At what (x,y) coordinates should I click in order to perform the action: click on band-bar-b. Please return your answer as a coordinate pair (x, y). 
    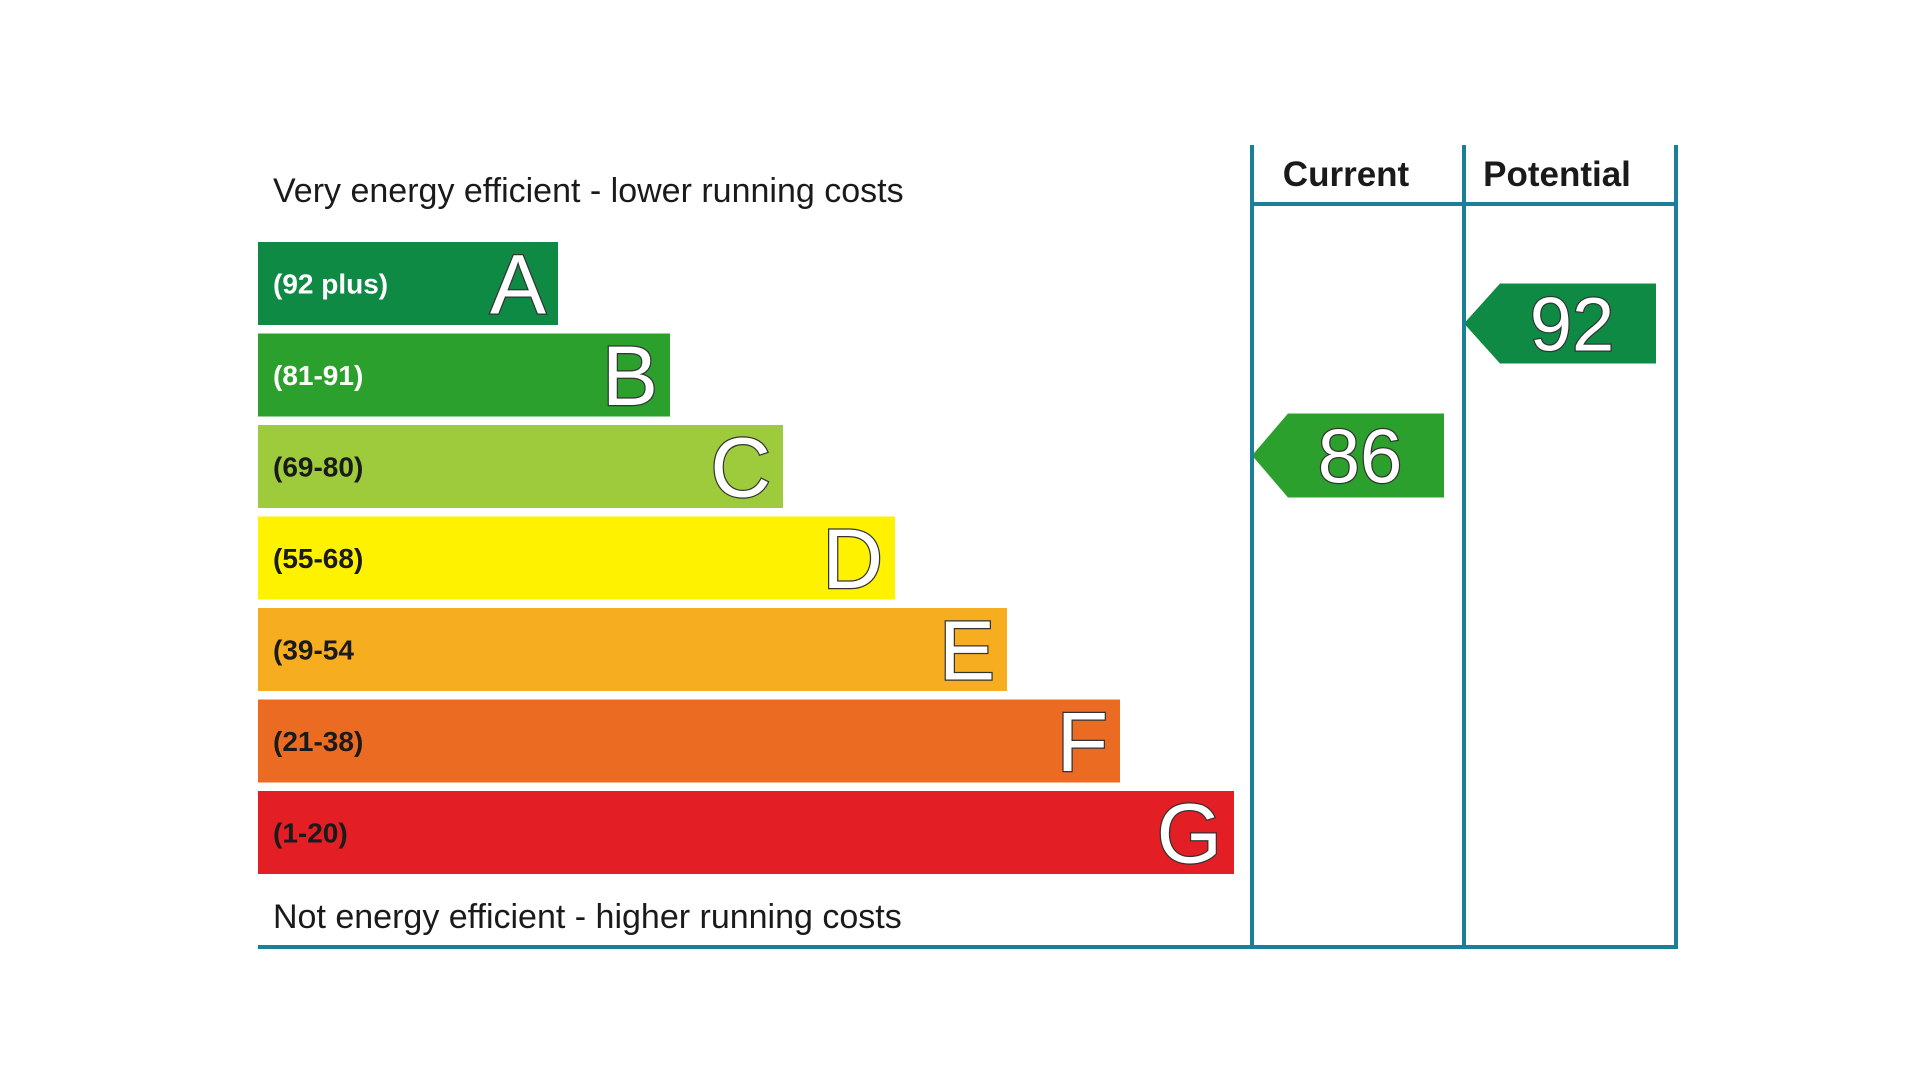
    Looking at the image, I should click on (464, 375).